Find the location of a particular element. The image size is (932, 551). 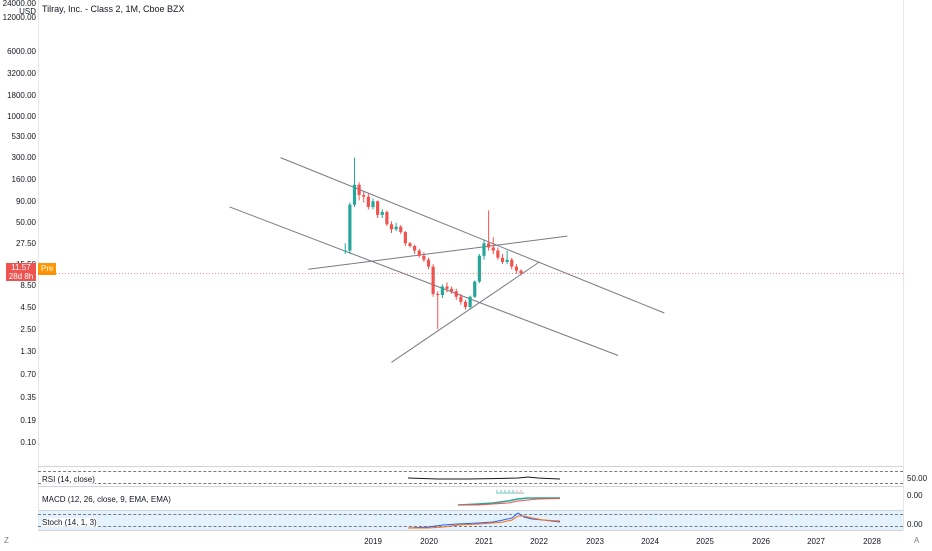

price-axis-top-value: 24000.00 is located at coordinates (19, 4).